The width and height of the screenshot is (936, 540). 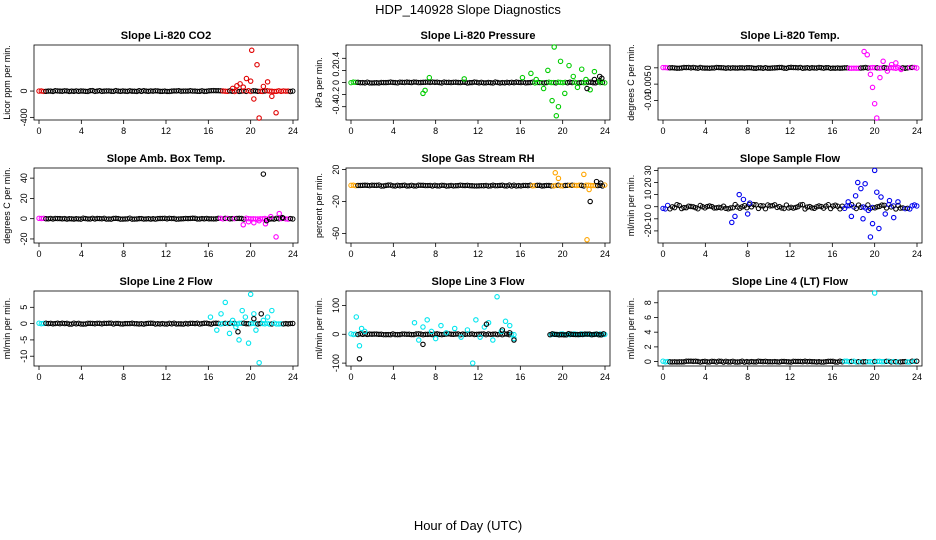 What do you see at coordinates (336, 233) in the screenshot?
I see `y-tick-label: -60` at bounding box center [336, 233].